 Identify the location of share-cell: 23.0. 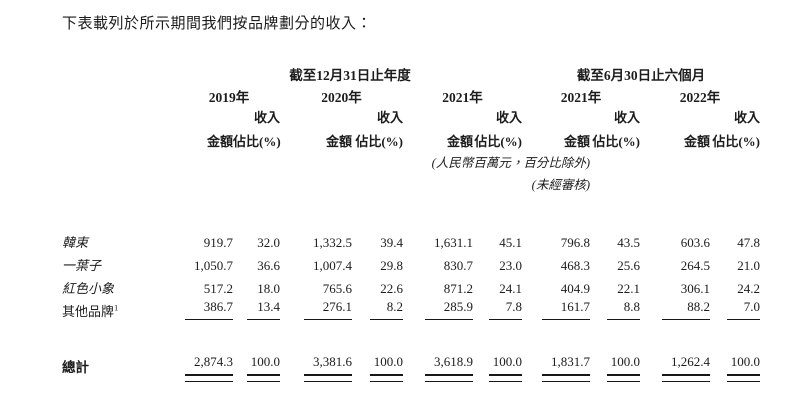
(510, 265).